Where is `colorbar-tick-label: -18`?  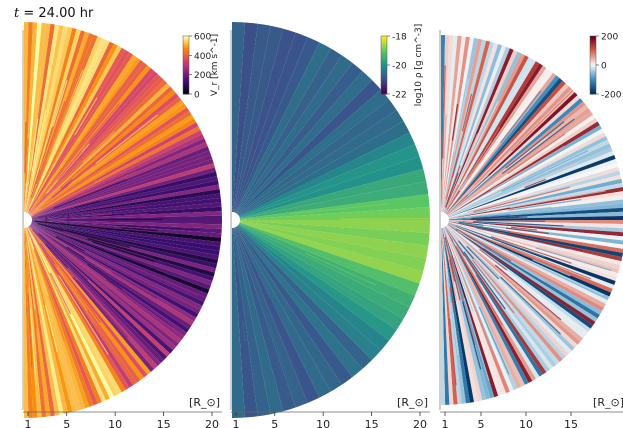
colorbar-tick-label: -18 is located at coordinates (399, 38).